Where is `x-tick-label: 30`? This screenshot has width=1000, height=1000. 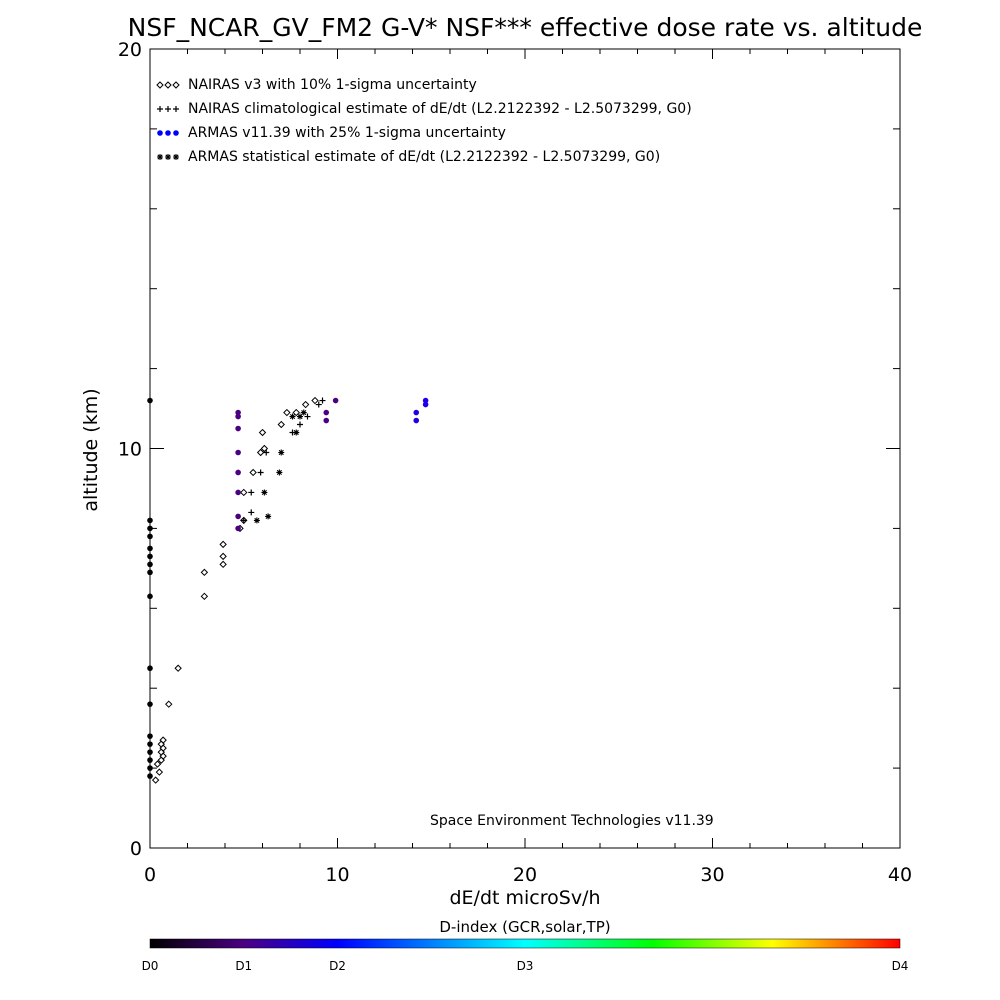 x-tick-label: 30 is located at coordinates (712, 875).